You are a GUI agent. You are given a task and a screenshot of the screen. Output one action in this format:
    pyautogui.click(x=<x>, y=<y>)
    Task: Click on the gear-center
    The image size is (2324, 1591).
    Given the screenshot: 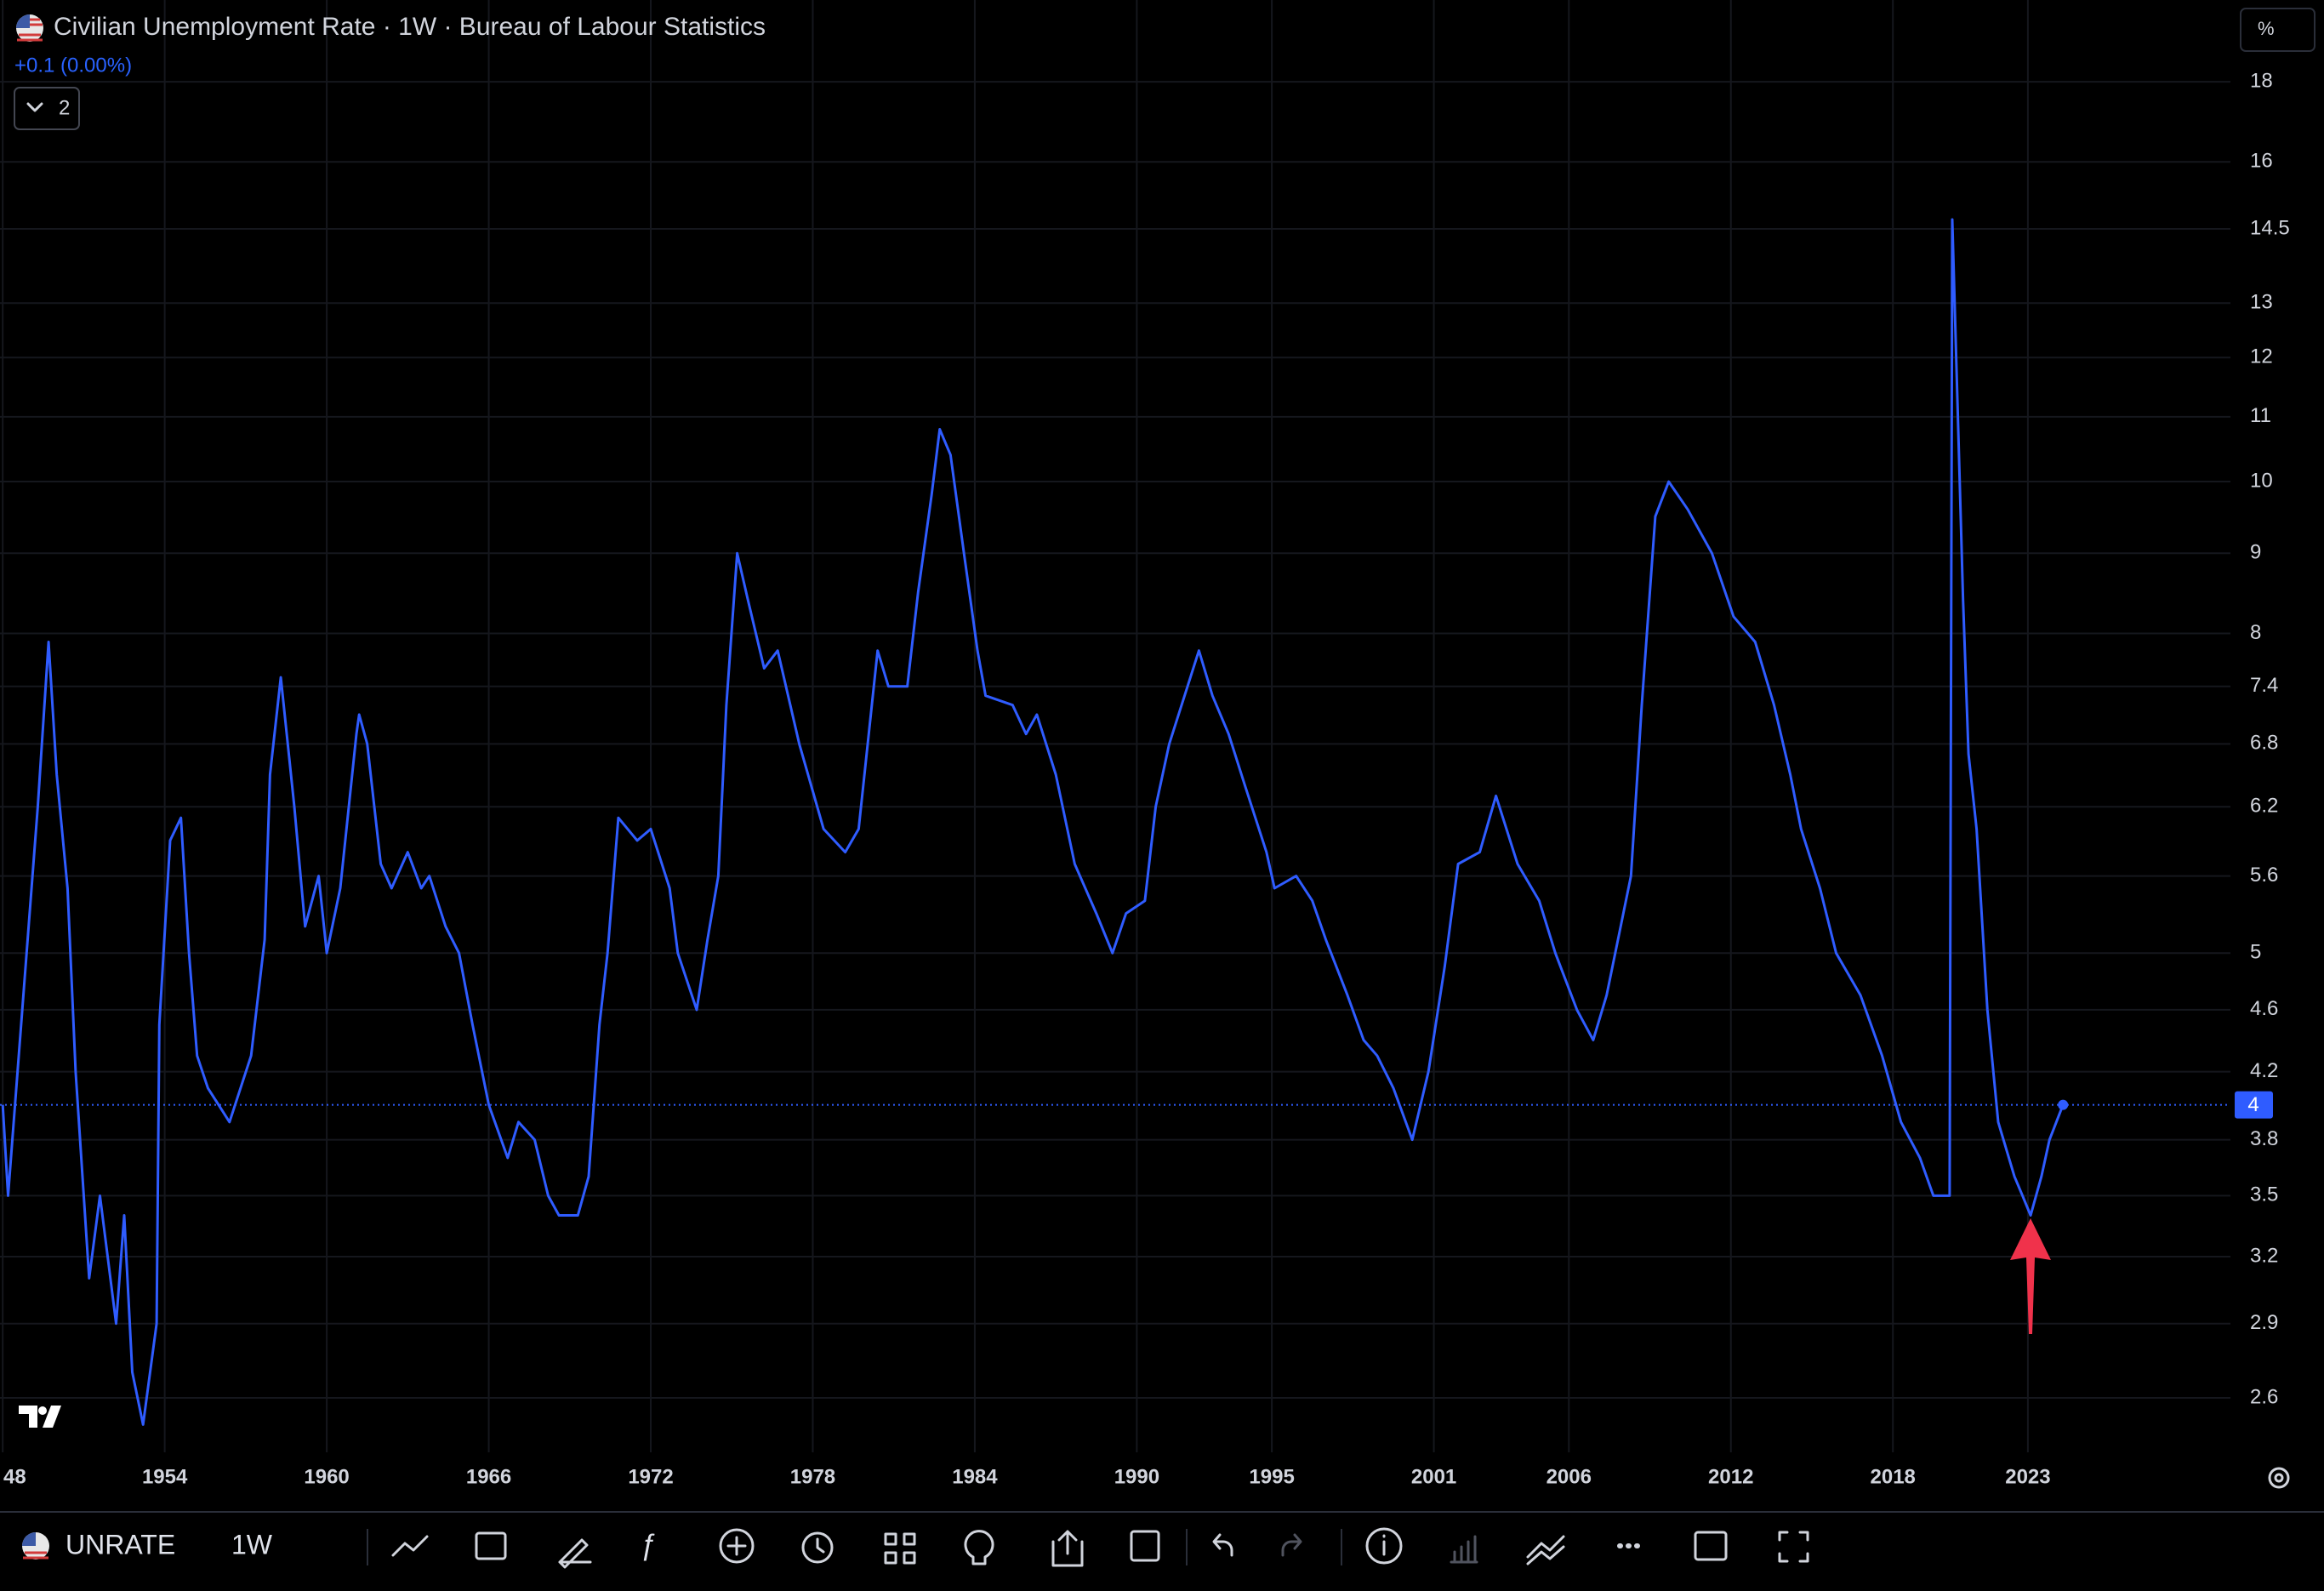 What is the action you would take?
    pyautogui.click(x=2279, y=1478)
    